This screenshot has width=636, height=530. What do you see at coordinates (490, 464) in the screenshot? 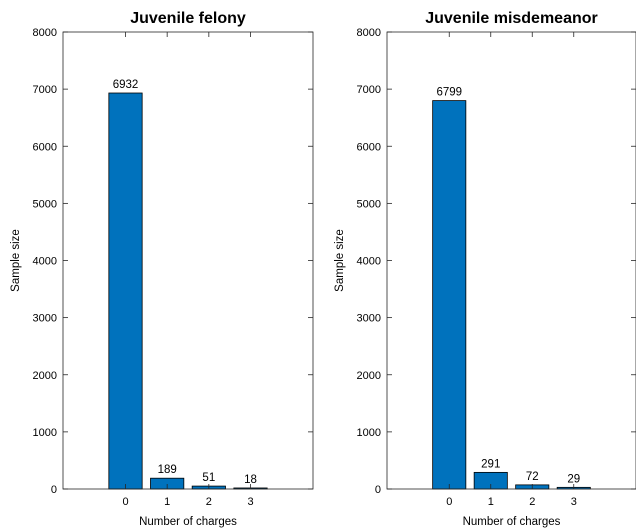
I see `data-label-1: 291` at bounding box center [490, 464].